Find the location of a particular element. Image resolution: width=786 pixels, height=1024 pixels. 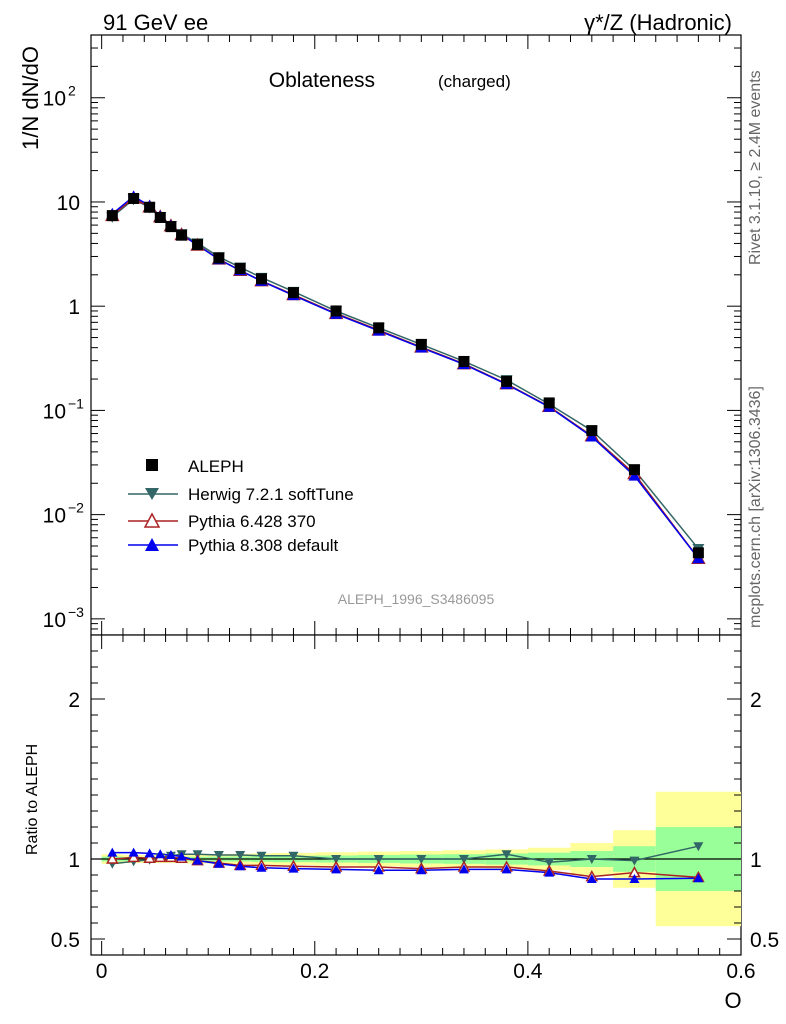

ratio-series-group is located at coordinates (405, 862).